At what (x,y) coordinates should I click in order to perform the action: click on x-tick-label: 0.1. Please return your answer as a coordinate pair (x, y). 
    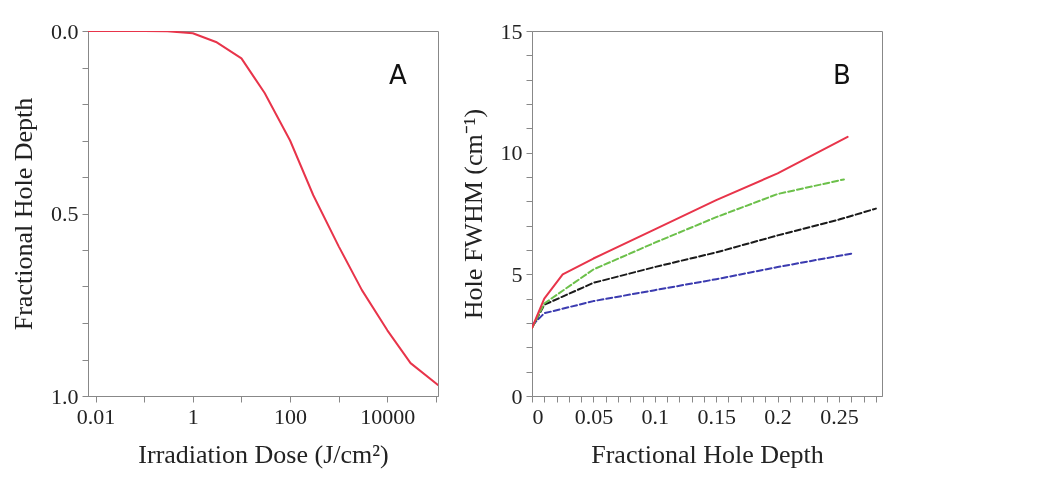
    Looking at the image, I should click on (655, 416).